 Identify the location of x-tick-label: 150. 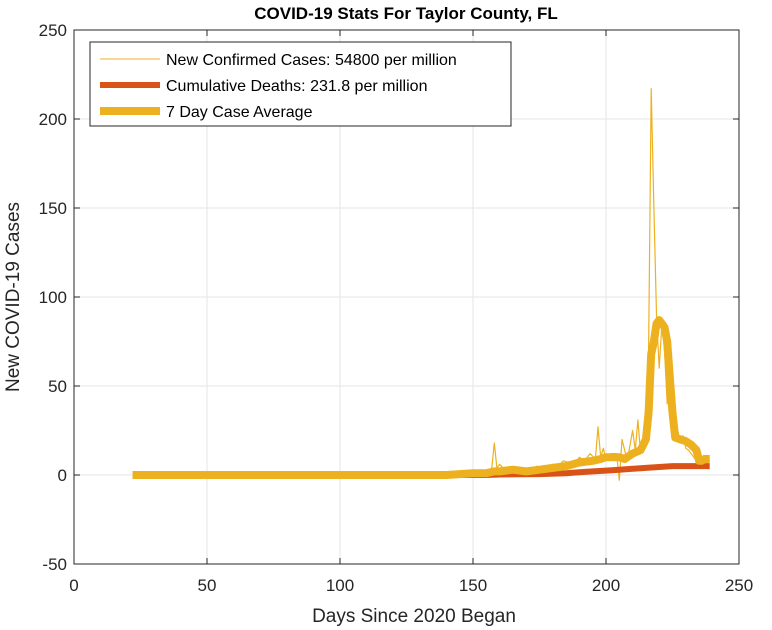
(473, 585).